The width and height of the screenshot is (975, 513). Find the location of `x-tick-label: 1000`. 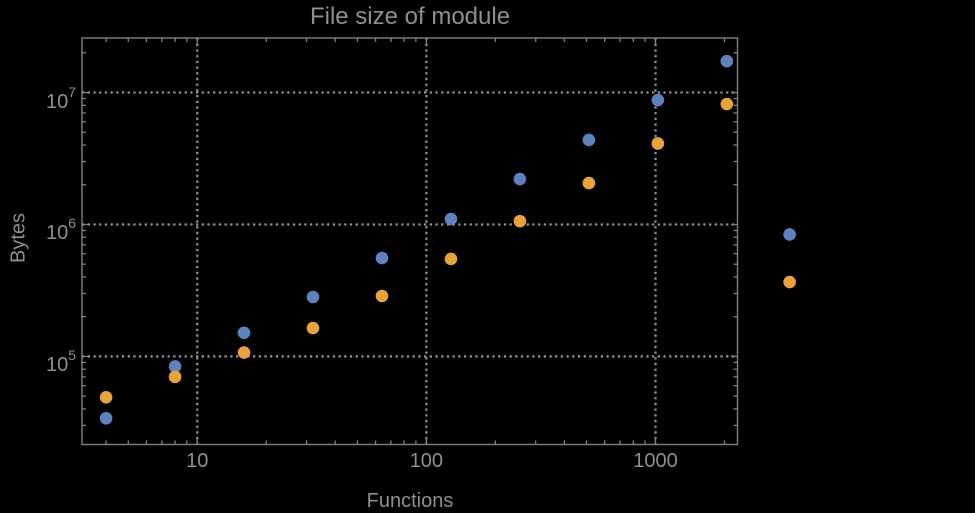

x-tick-label: 1000 is located at coordinates (655, 461).